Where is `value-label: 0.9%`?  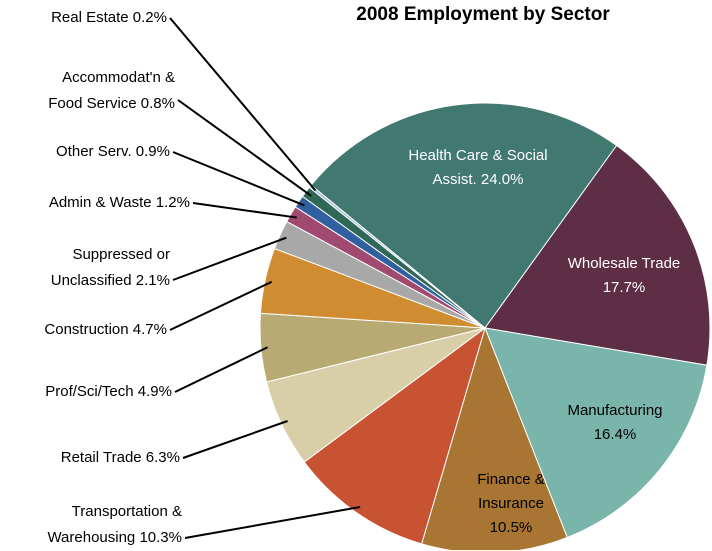 value-label: 0.9% is located at coordinates (152, 151).